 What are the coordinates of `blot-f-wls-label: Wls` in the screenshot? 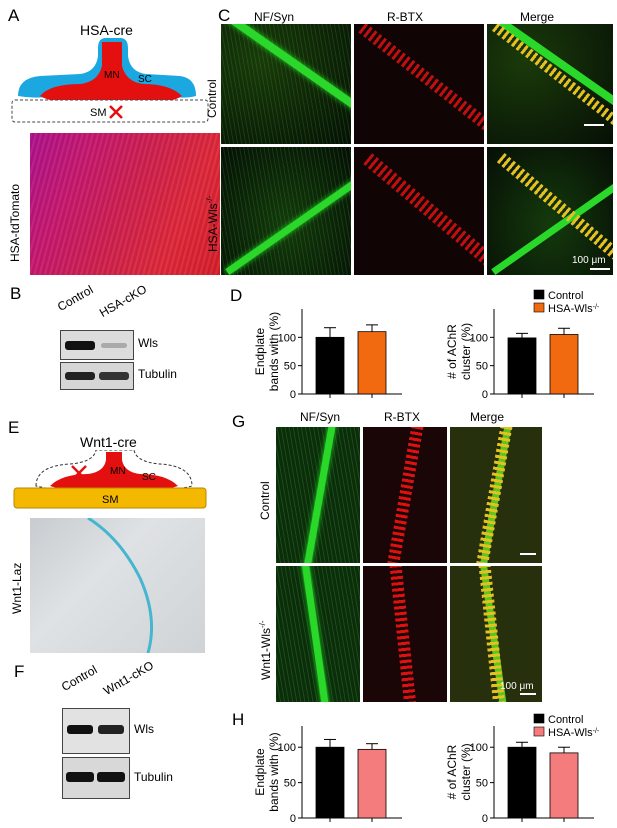 It's located at (144, 729).